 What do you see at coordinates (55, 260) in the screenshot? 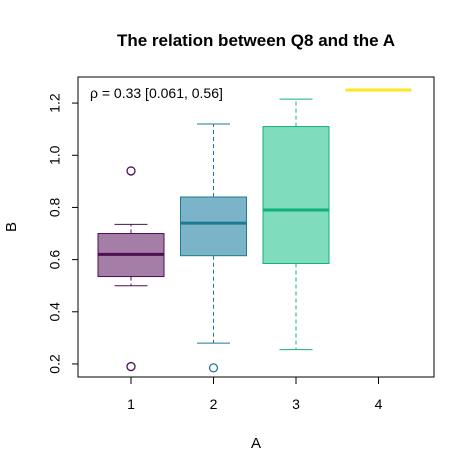
I see `y-tick-label: 0.6` at bounding box center [55, 260].